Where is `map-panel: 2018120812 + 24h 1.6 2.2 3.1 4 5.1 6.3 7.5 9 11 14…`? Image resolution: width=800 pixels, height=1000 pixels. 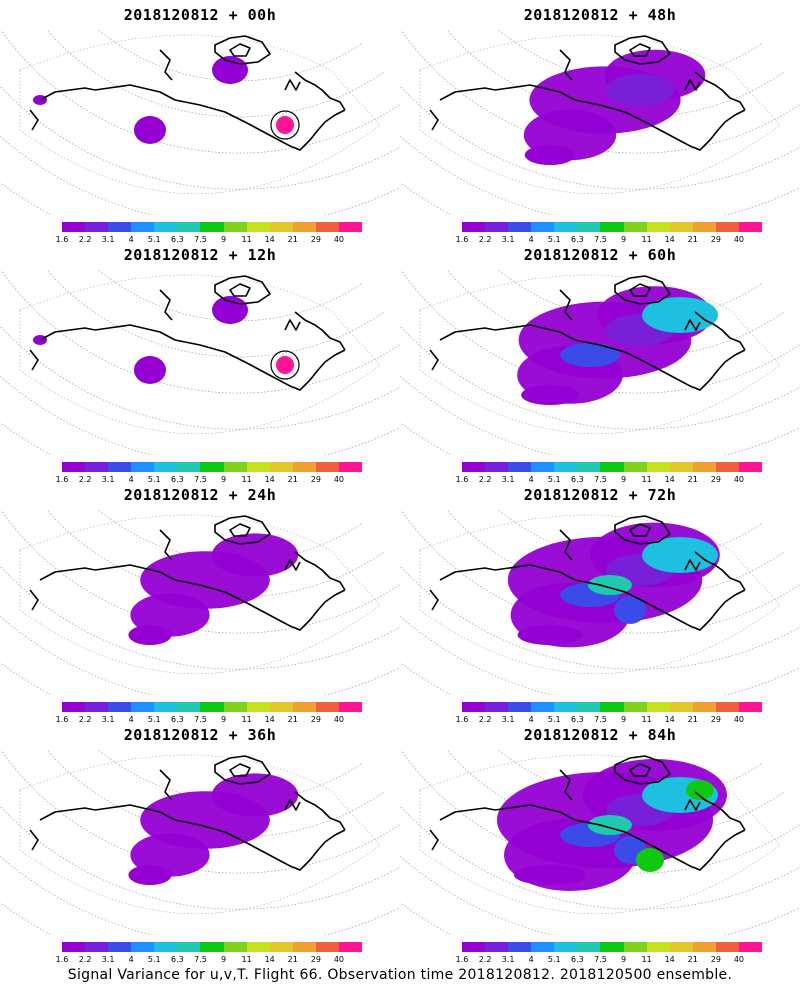 map-panel: 2018120812 + 24h 1.6 2.2 3.1 4 5.1 6.3 7.5 9 11 14… is located at coordinates (200, 602).